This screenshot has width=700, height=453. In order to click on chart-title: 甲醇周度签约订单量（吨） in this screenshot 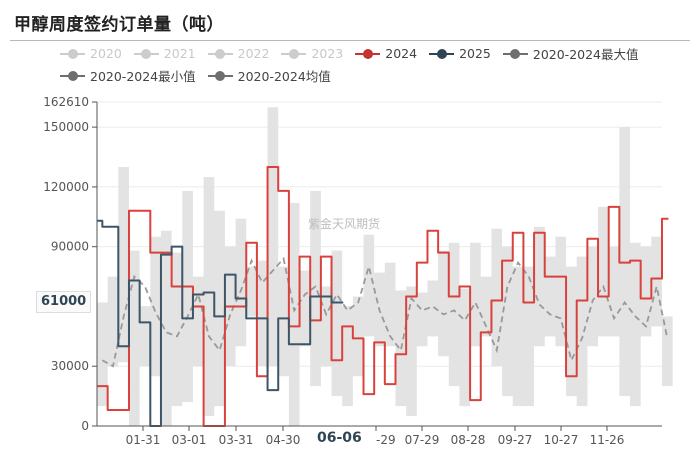, I will do `click(119, 25)`.